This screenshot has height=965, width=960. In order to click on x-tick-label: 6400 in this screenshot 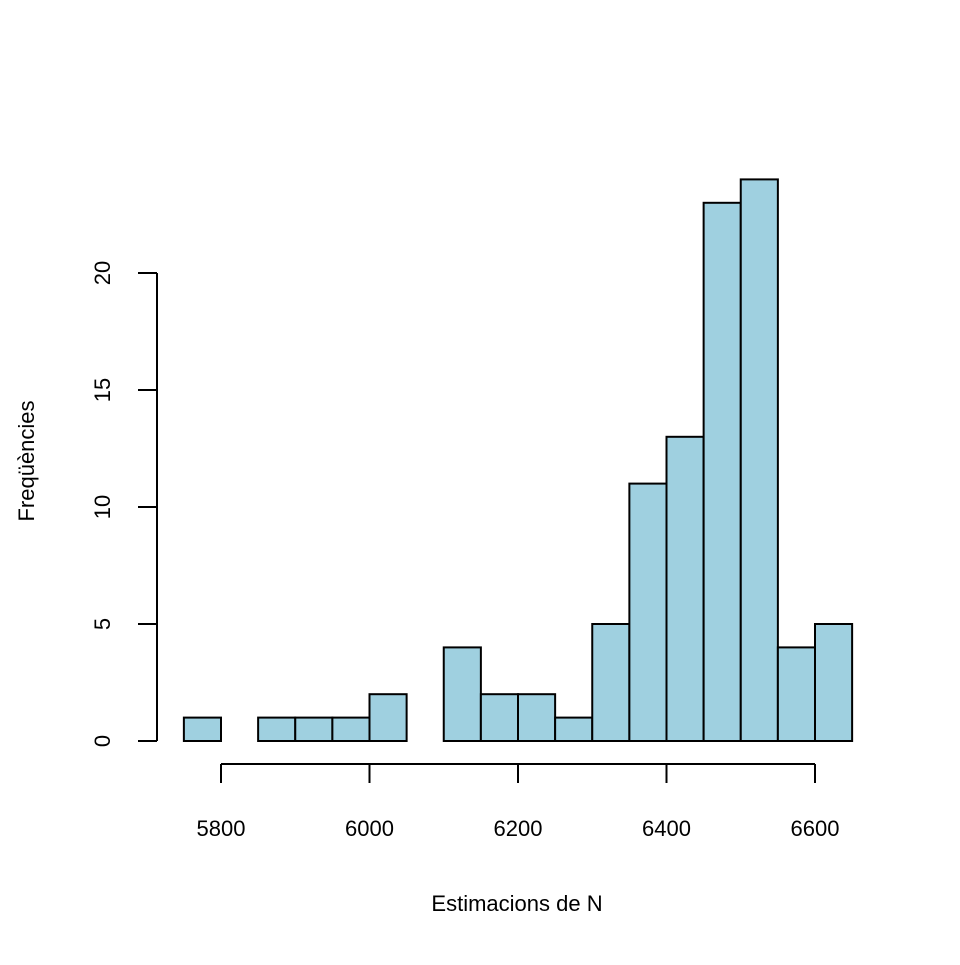, I will do `click(666, 828)`.